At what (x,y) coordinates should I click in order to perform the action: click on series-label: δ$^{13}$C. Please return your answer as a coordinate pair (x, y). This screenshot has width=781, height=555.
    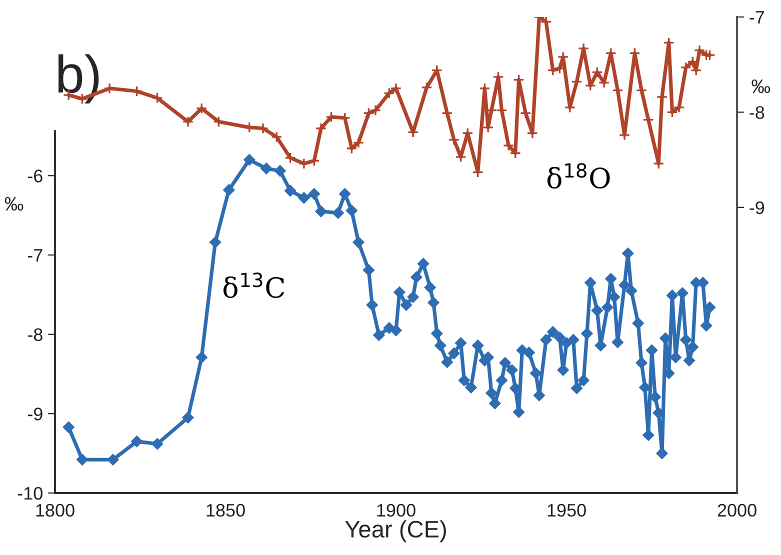
    Looking at the image, I should click on (253, 285).